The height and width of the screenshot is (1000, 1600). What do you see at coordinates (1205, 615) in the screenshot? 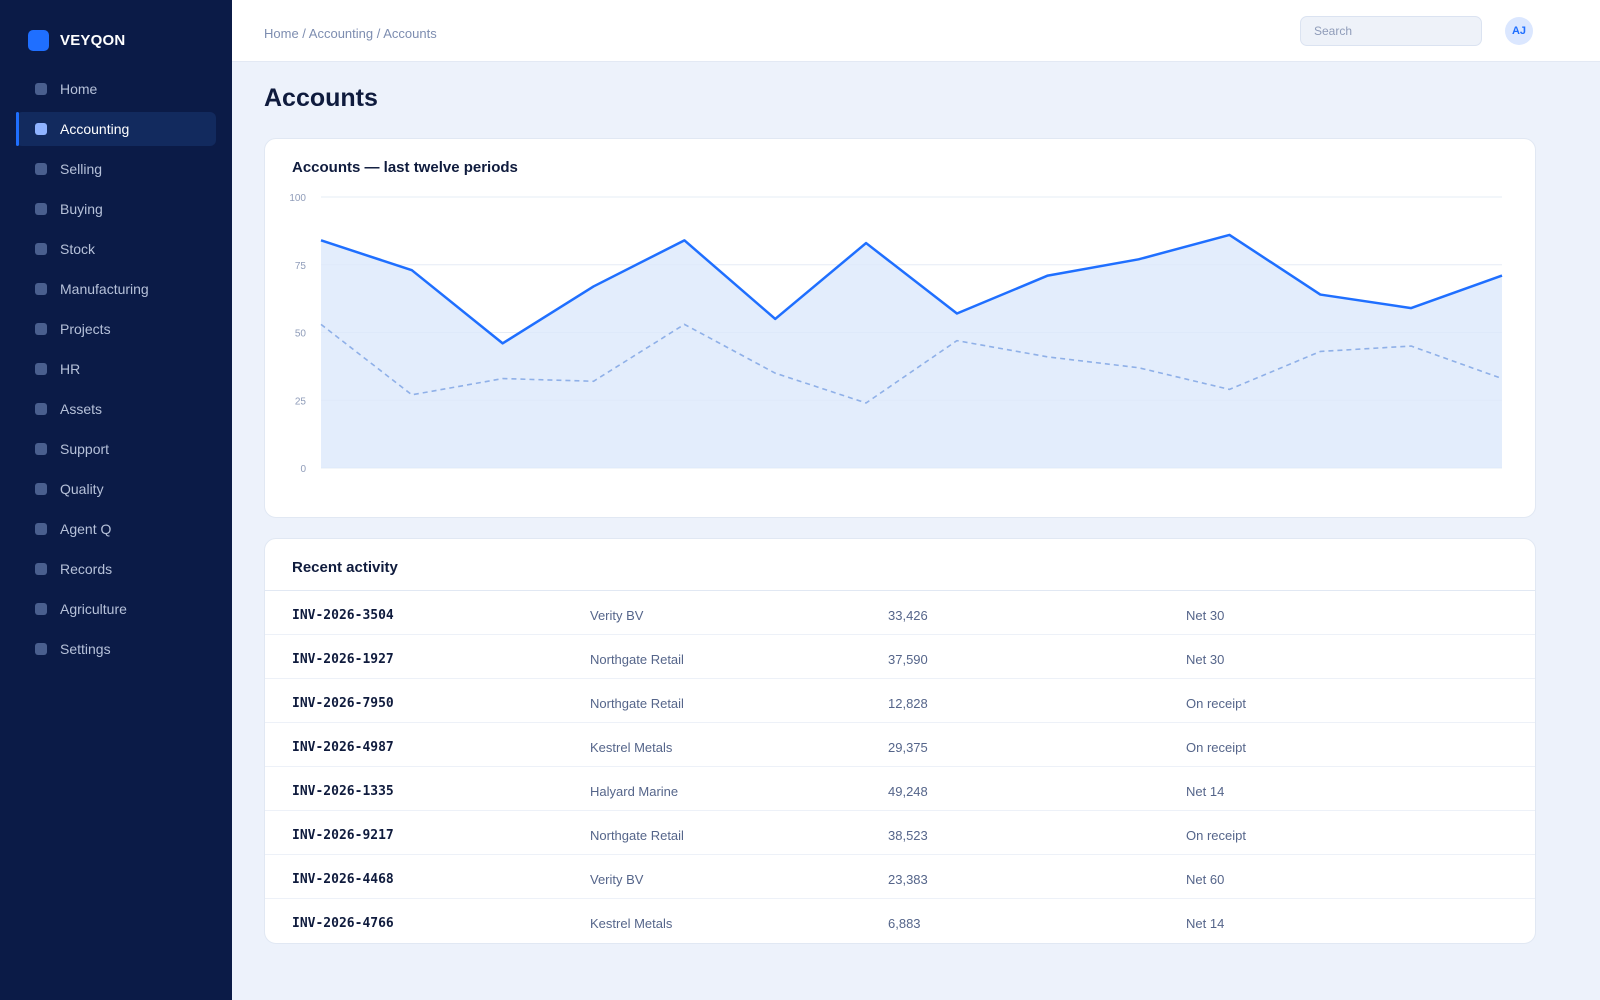
I see `payment-terms-cell: Net 30` at bounding box center [1205, 615].